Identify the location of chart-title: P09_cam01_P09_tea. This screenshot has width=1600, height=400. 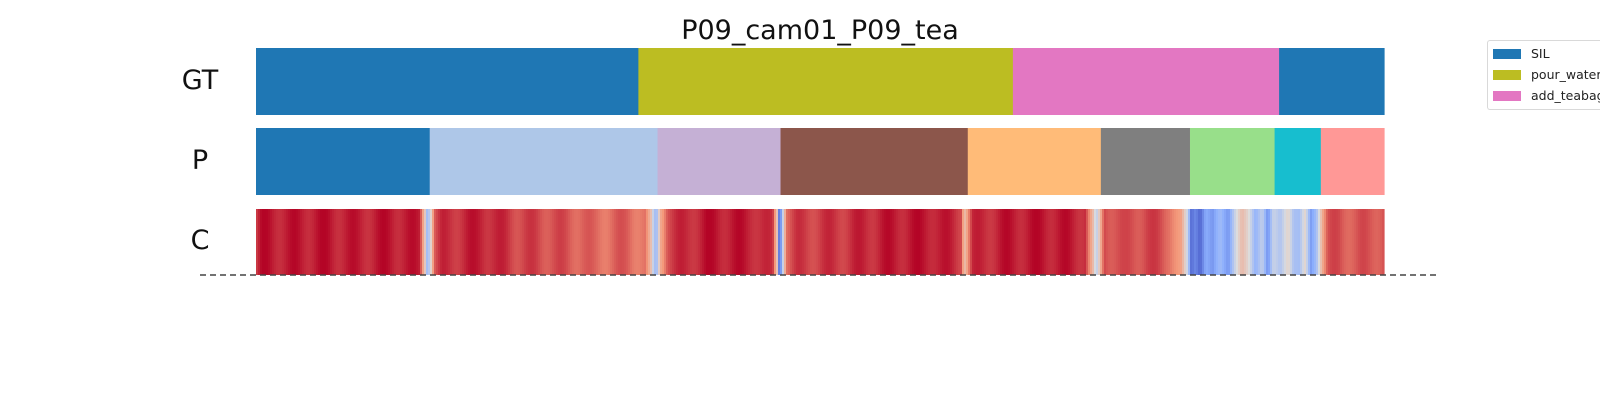
(820, 30).